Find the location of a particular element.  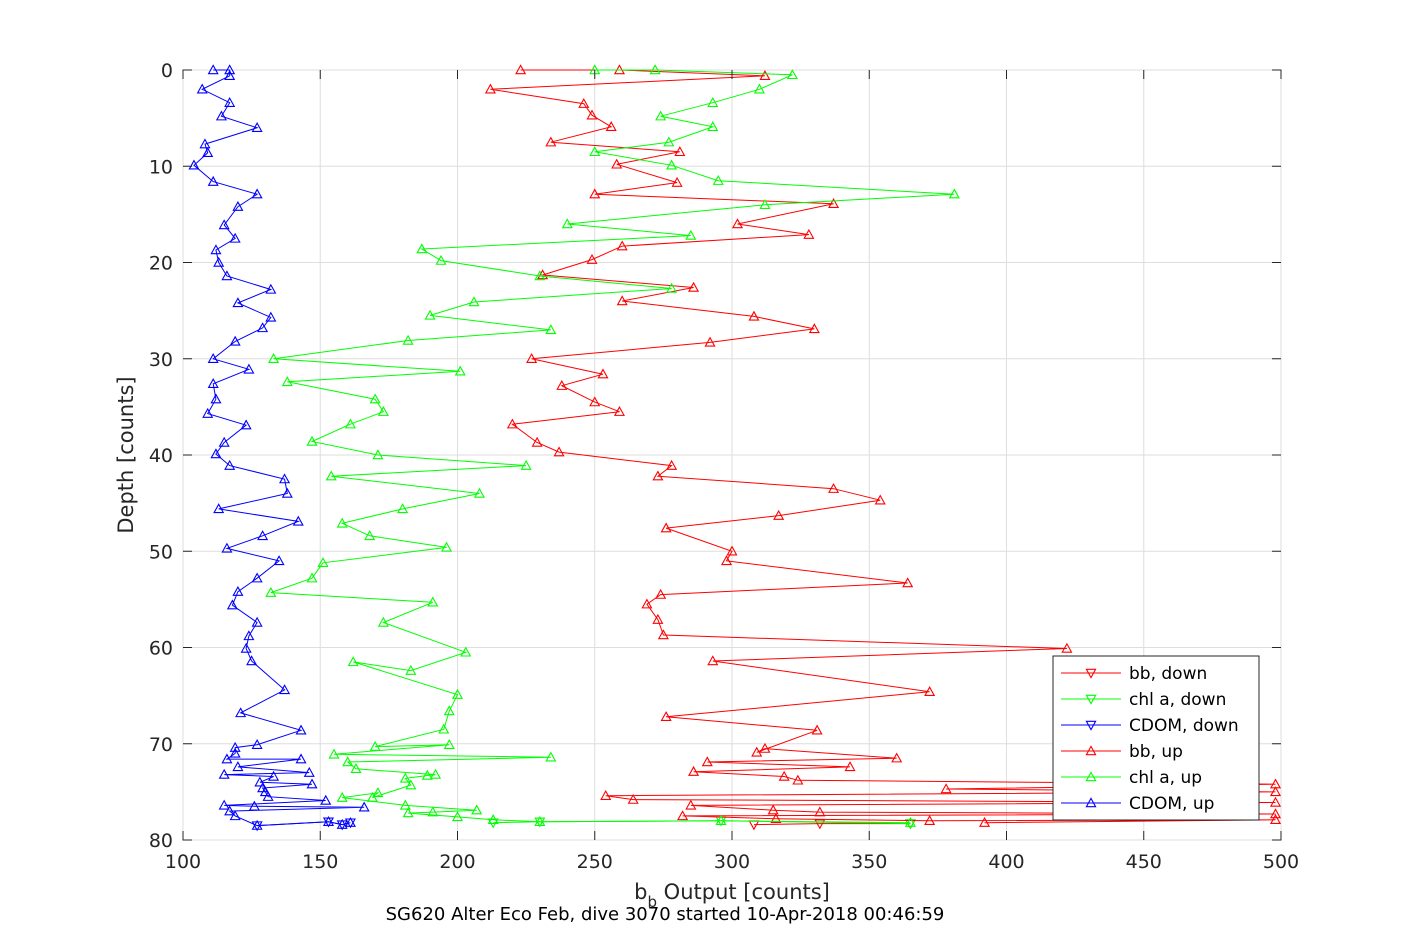

legend-label: CDOM, up is located at coordinates (1171, 804).